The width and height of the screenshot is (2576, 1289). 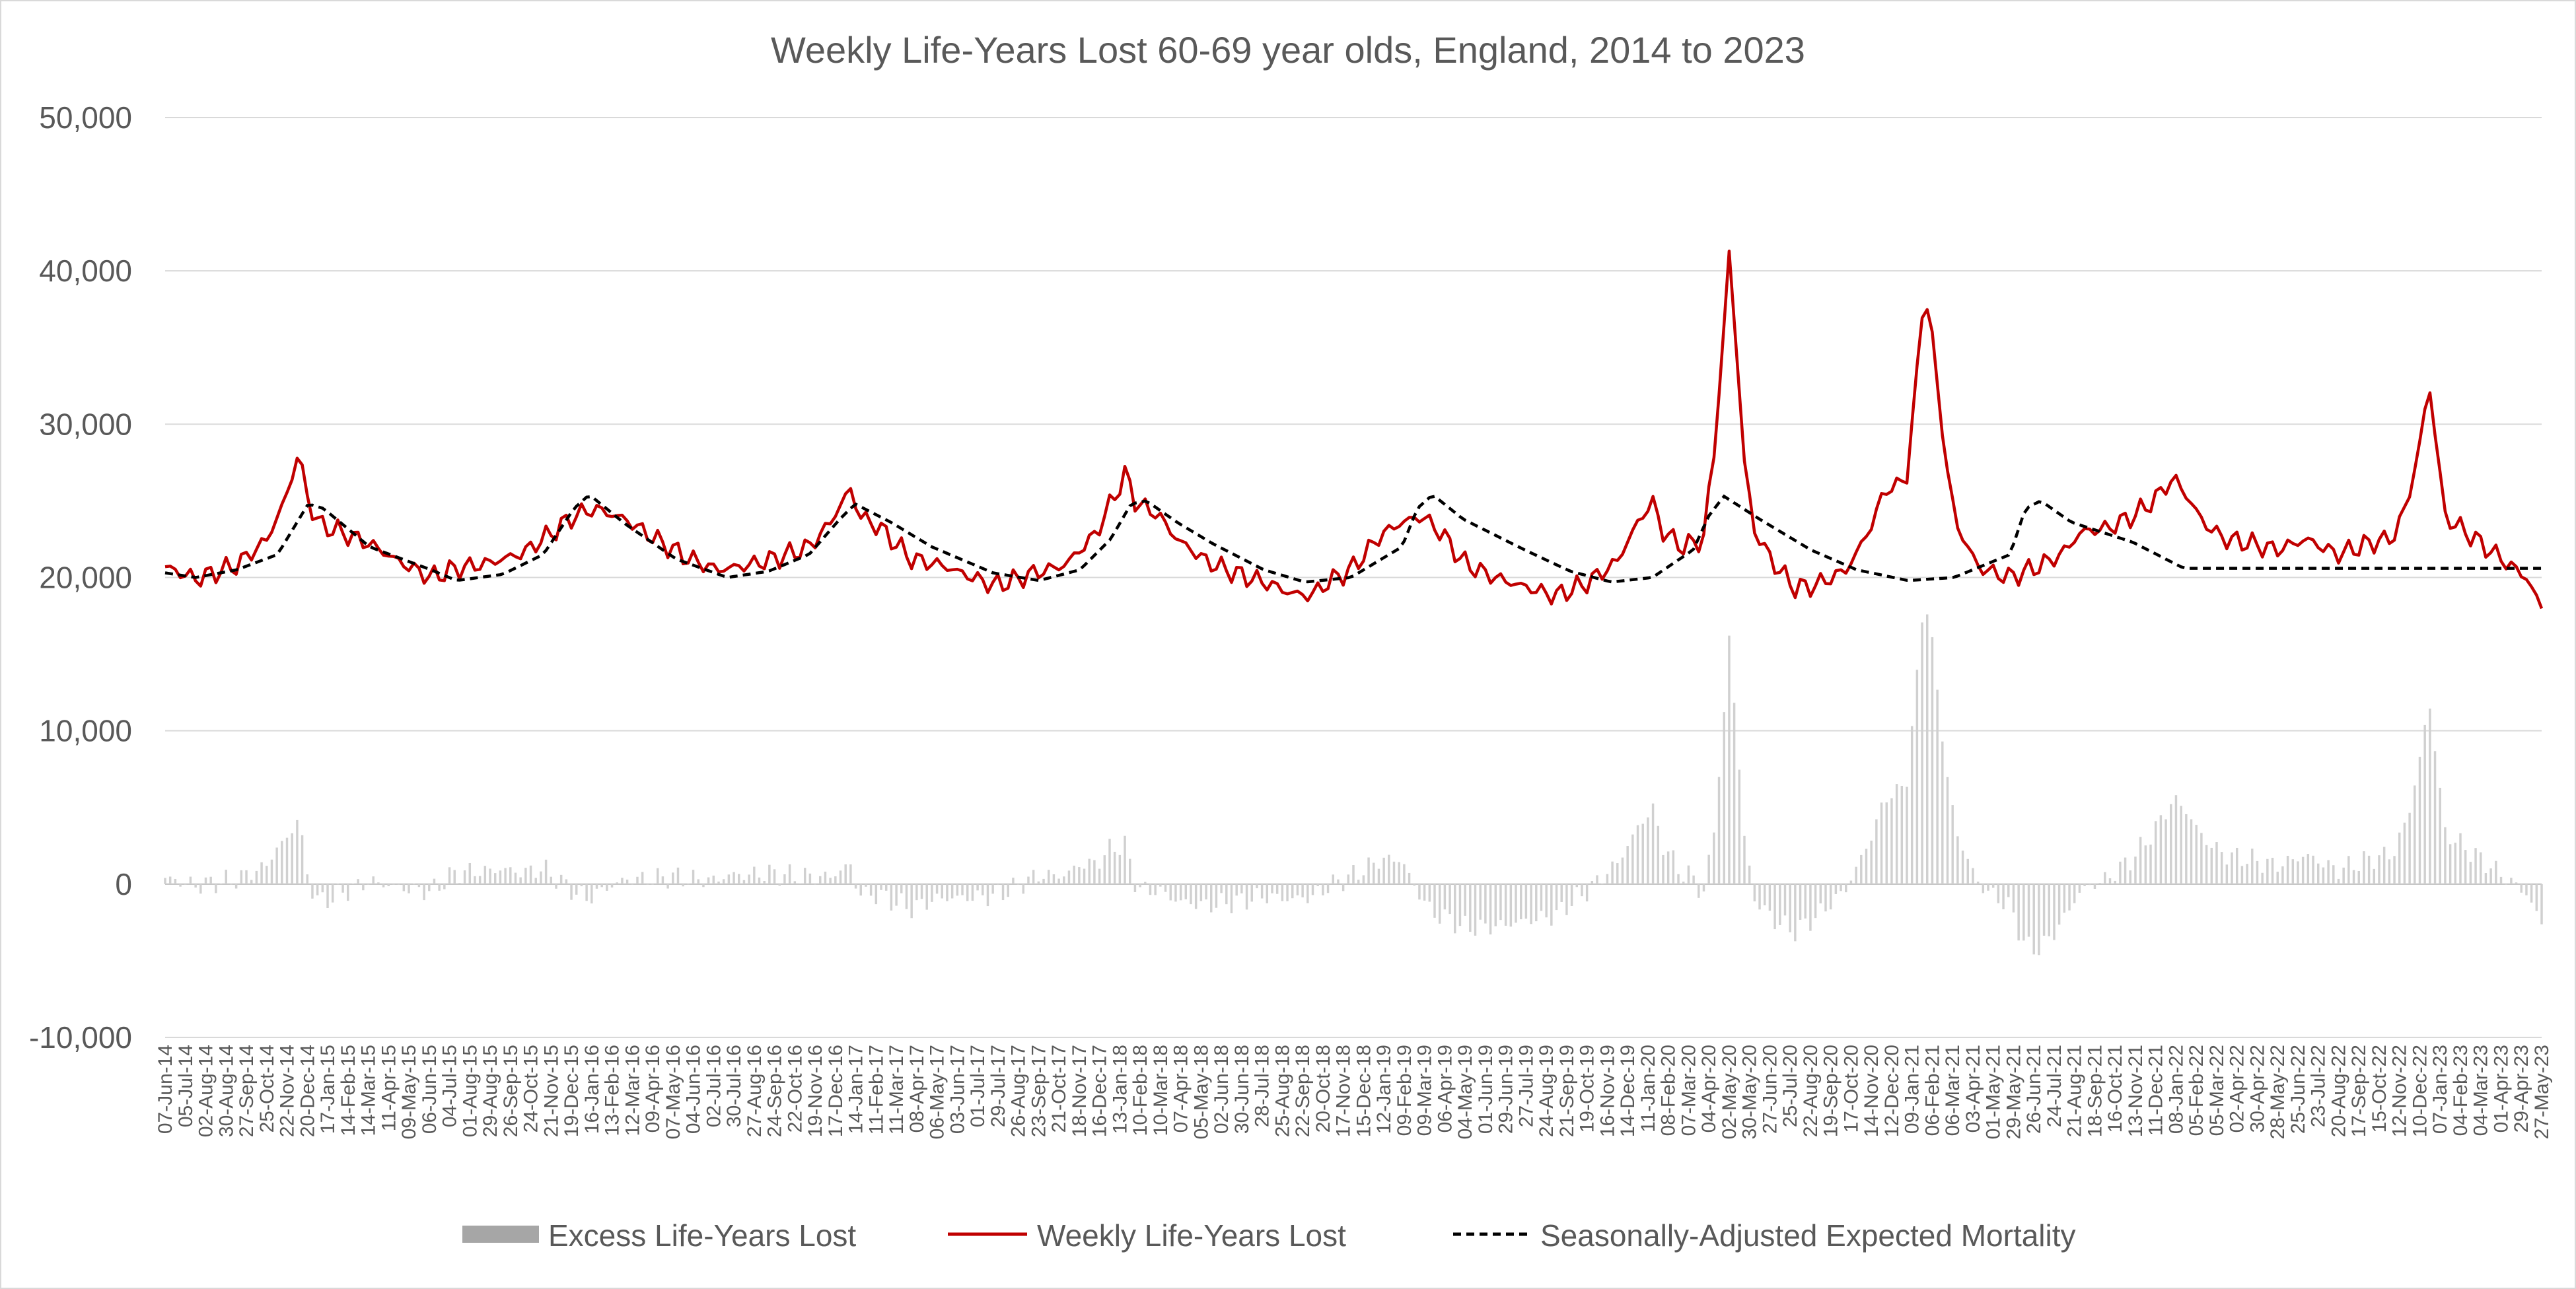 I want to click on x-tick-label: 30-Aug-14, so click(x=226, y=1091).